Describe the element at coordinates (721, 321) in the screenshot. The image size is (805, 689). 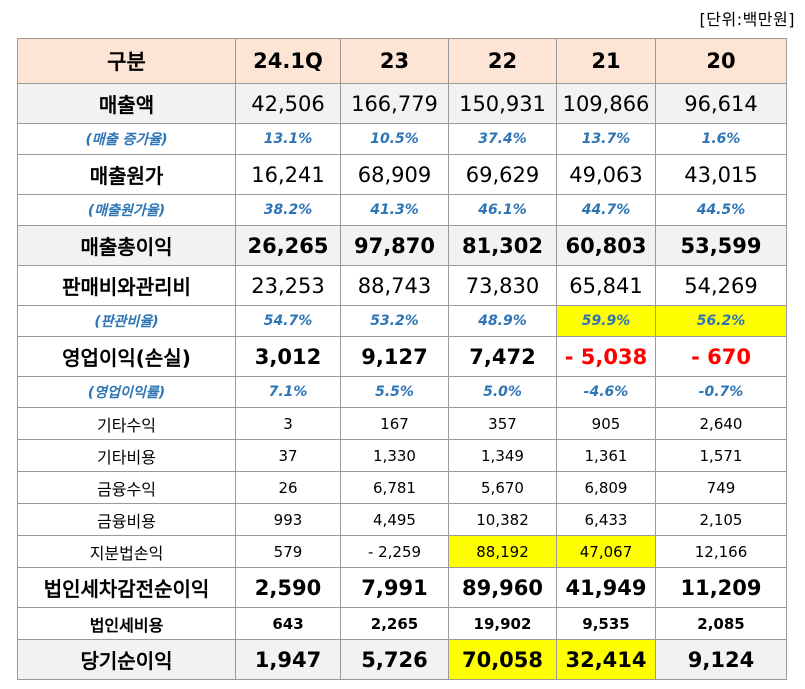
I see `highlighted-cell: 56.2%` at that location.